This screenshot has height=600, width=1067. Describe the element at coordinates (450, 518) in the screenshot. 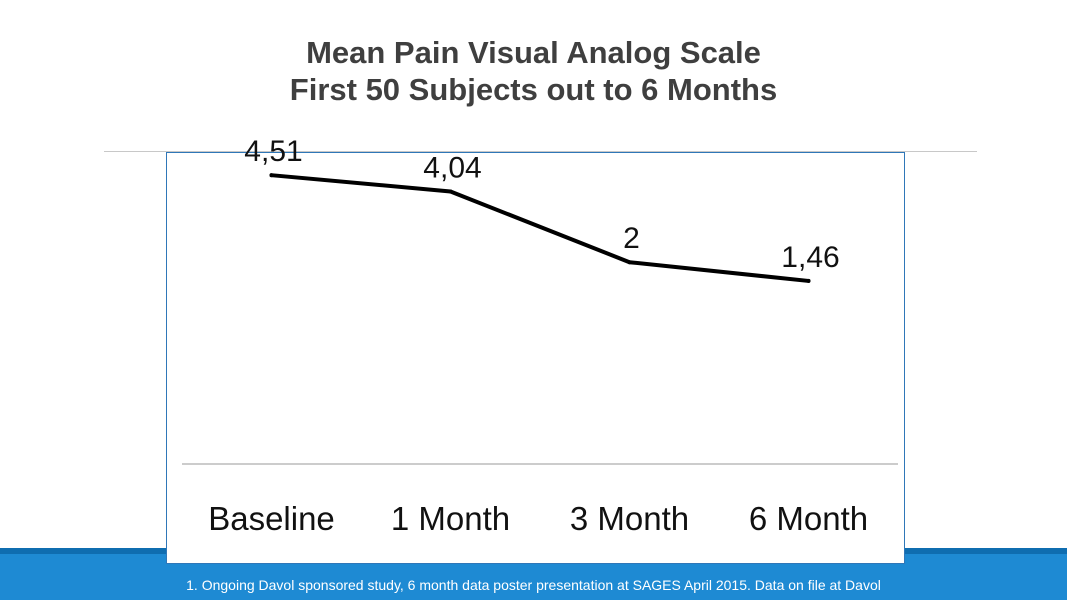

I see `category-tick-label: 1 Month` at that location.